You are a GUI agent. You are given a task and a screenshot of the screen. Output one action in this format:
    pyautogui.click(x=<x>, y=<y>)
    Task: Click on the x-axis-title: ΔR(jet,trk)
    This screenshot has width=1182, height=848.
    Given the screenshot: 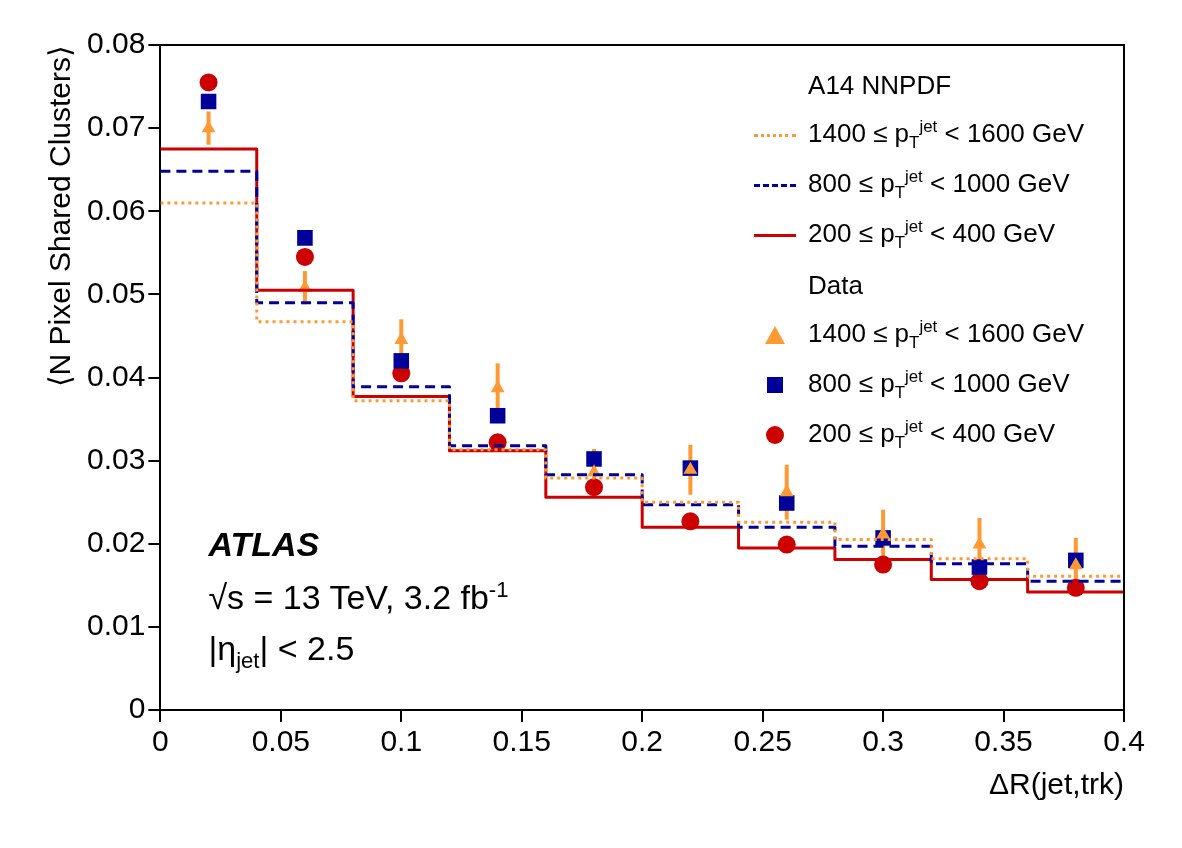 What is the action you would take?
    pyautogui.click(x=1056, y=784)
    